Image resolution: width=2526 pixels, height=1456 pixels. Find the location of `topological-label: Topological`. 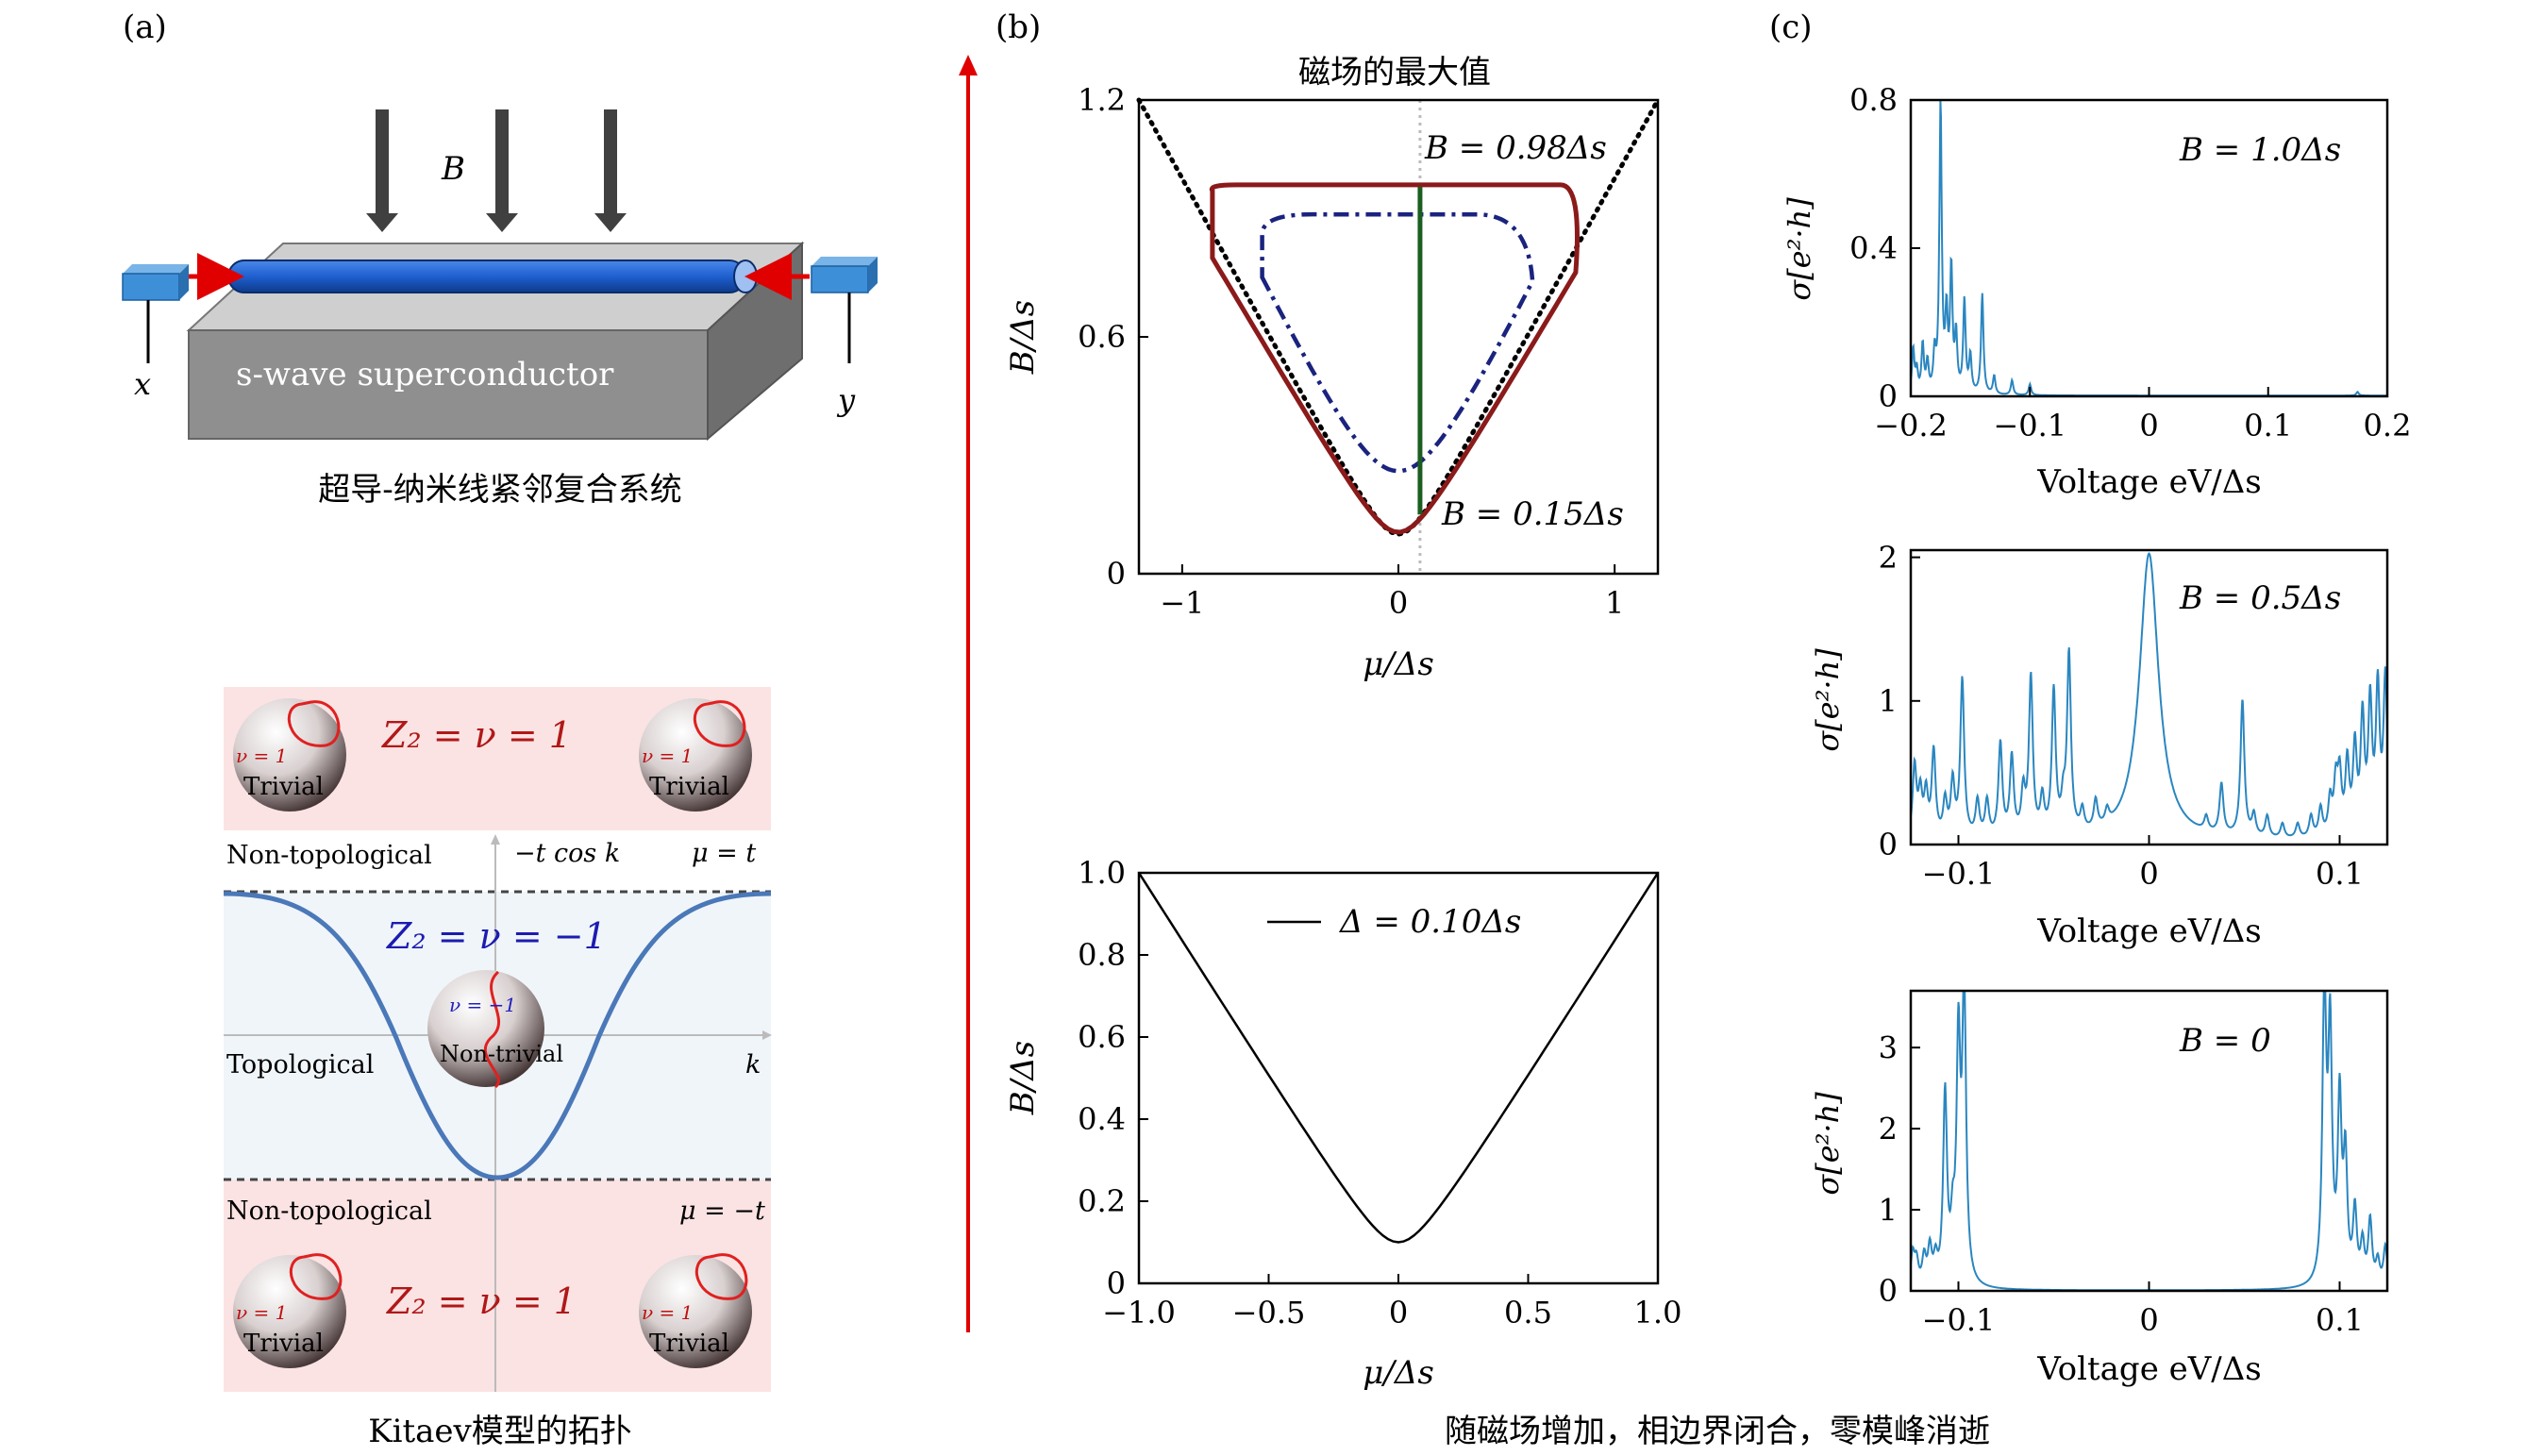

topological-label: Topological is located at coordinates (300, 1064).